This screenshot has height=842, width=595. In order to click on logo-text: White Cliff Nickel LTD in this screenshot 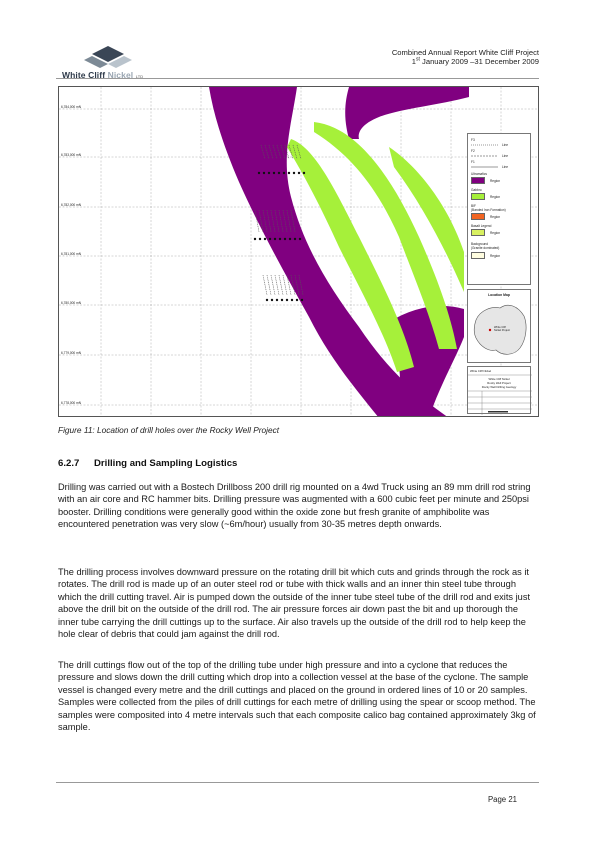, I will do `click(102, 75)`.